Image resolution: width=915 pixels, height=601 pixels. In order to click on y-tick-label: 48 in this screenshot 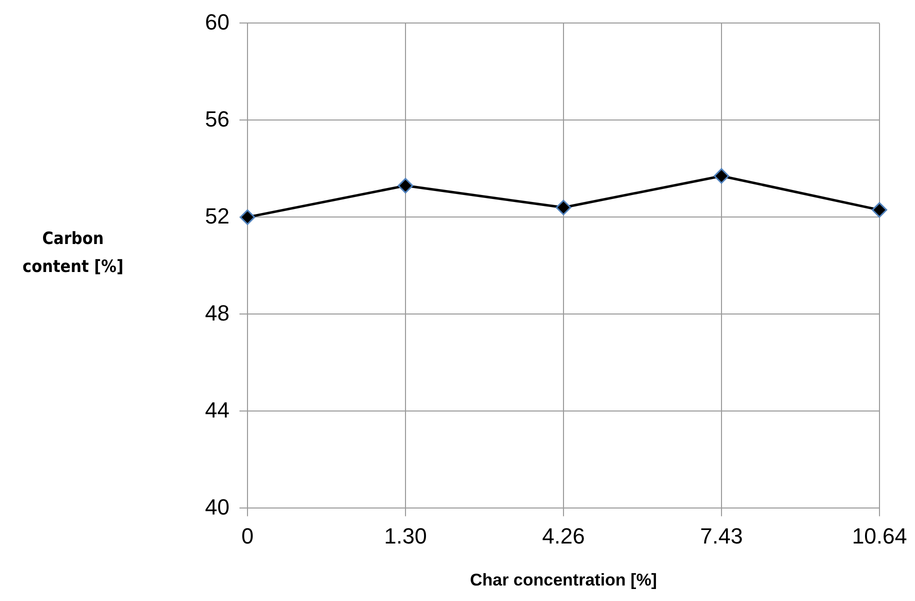, I will do `click(217, 313)`.